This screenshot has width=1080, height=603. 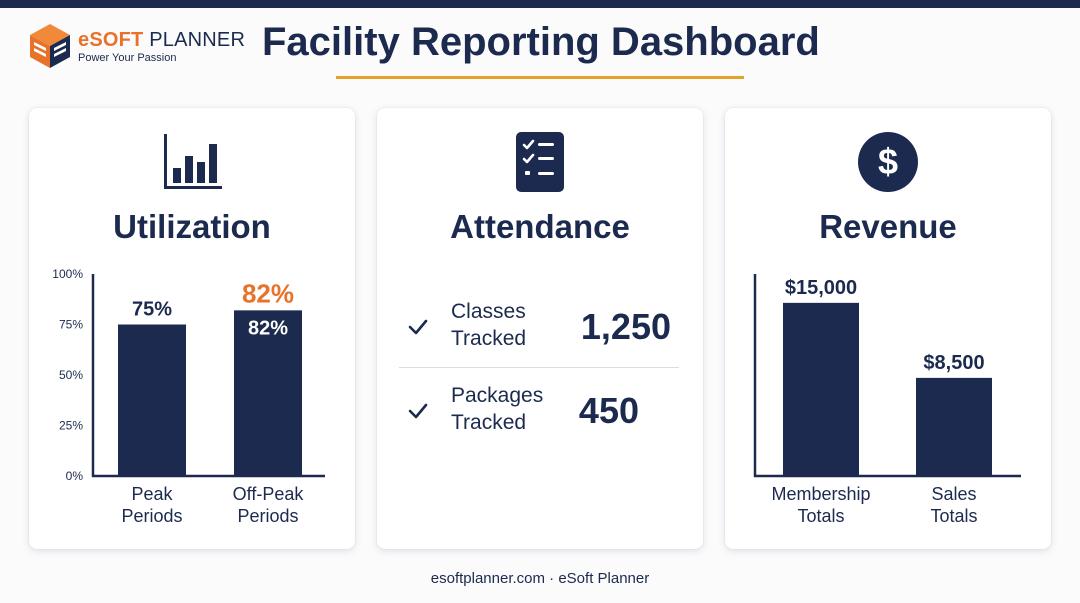 I want to click on utilization-title: Utilization, so click(x=192, y=226).